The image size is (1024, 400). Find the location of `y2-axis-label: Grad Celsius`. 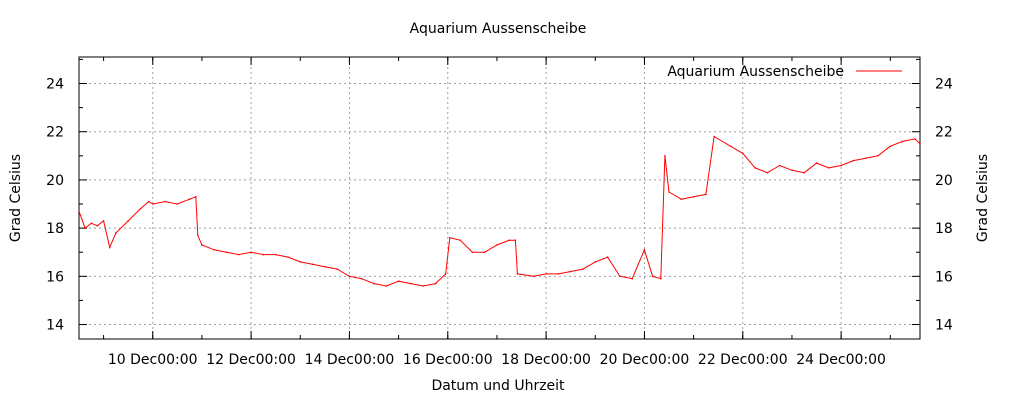

y2-axis-label: Grad Celsius is located at coordinates (983, 198).